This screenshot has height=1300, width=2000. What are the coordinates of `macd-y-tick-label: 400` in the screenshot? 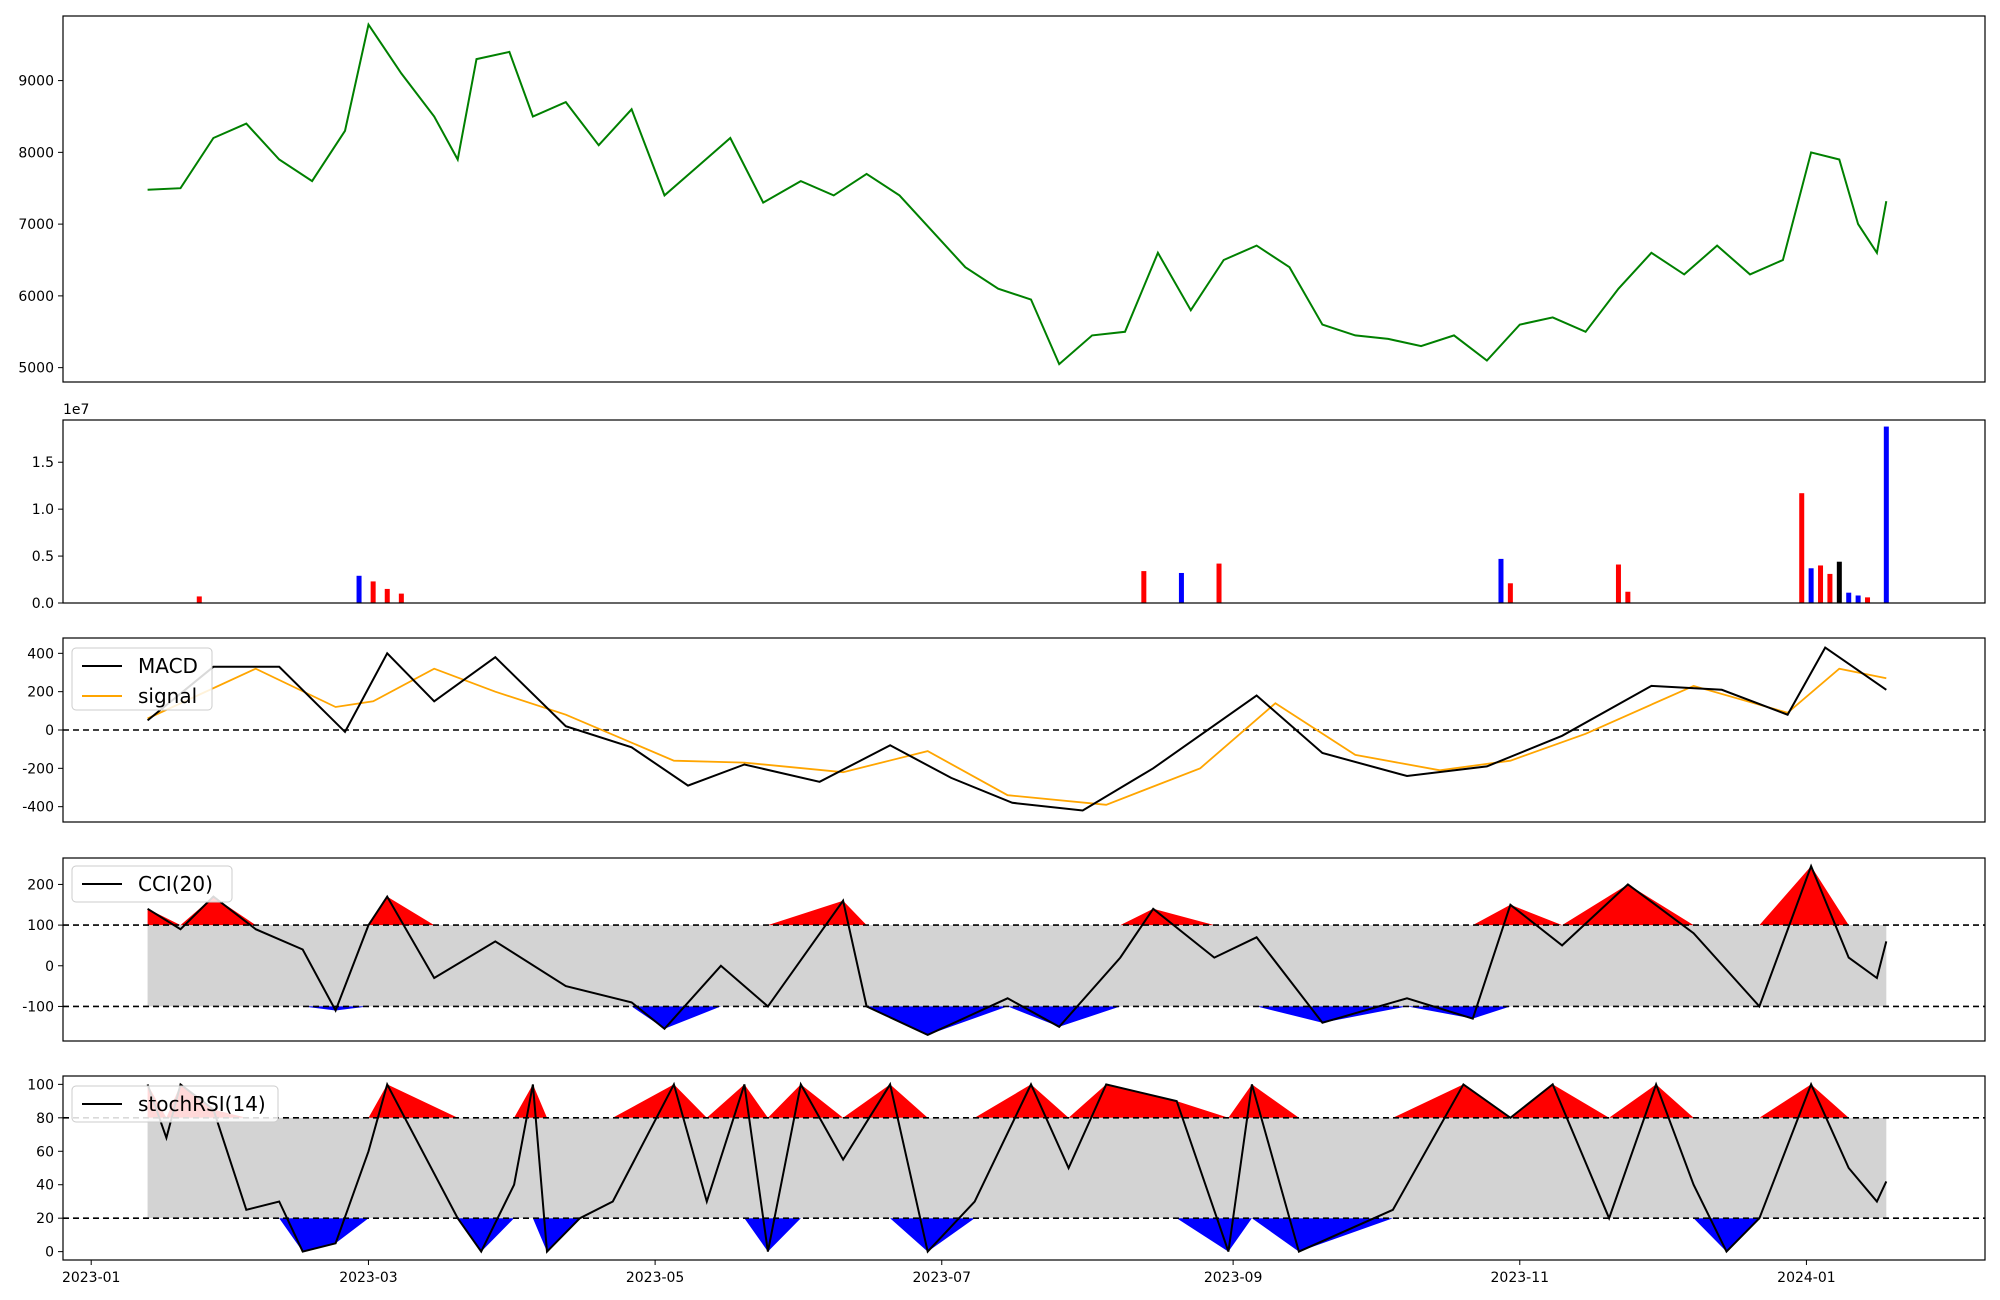 It's located at (40, 654).